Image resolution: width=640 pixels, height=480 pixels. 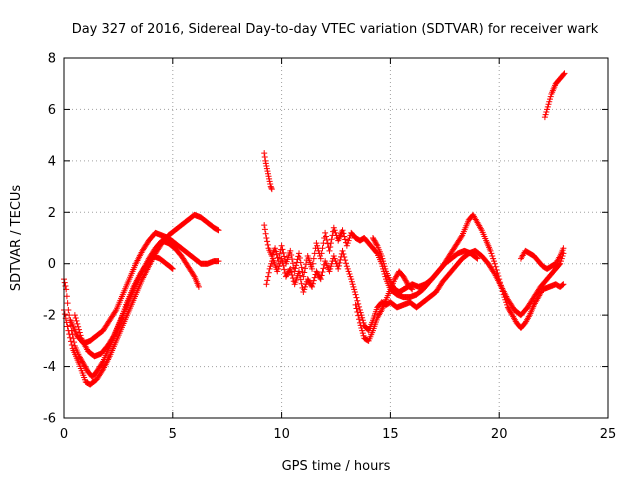 What do you see at coordinates (542, 258) in the screenshot?
I see `series-trace-j` at bounding box center [542, 258].